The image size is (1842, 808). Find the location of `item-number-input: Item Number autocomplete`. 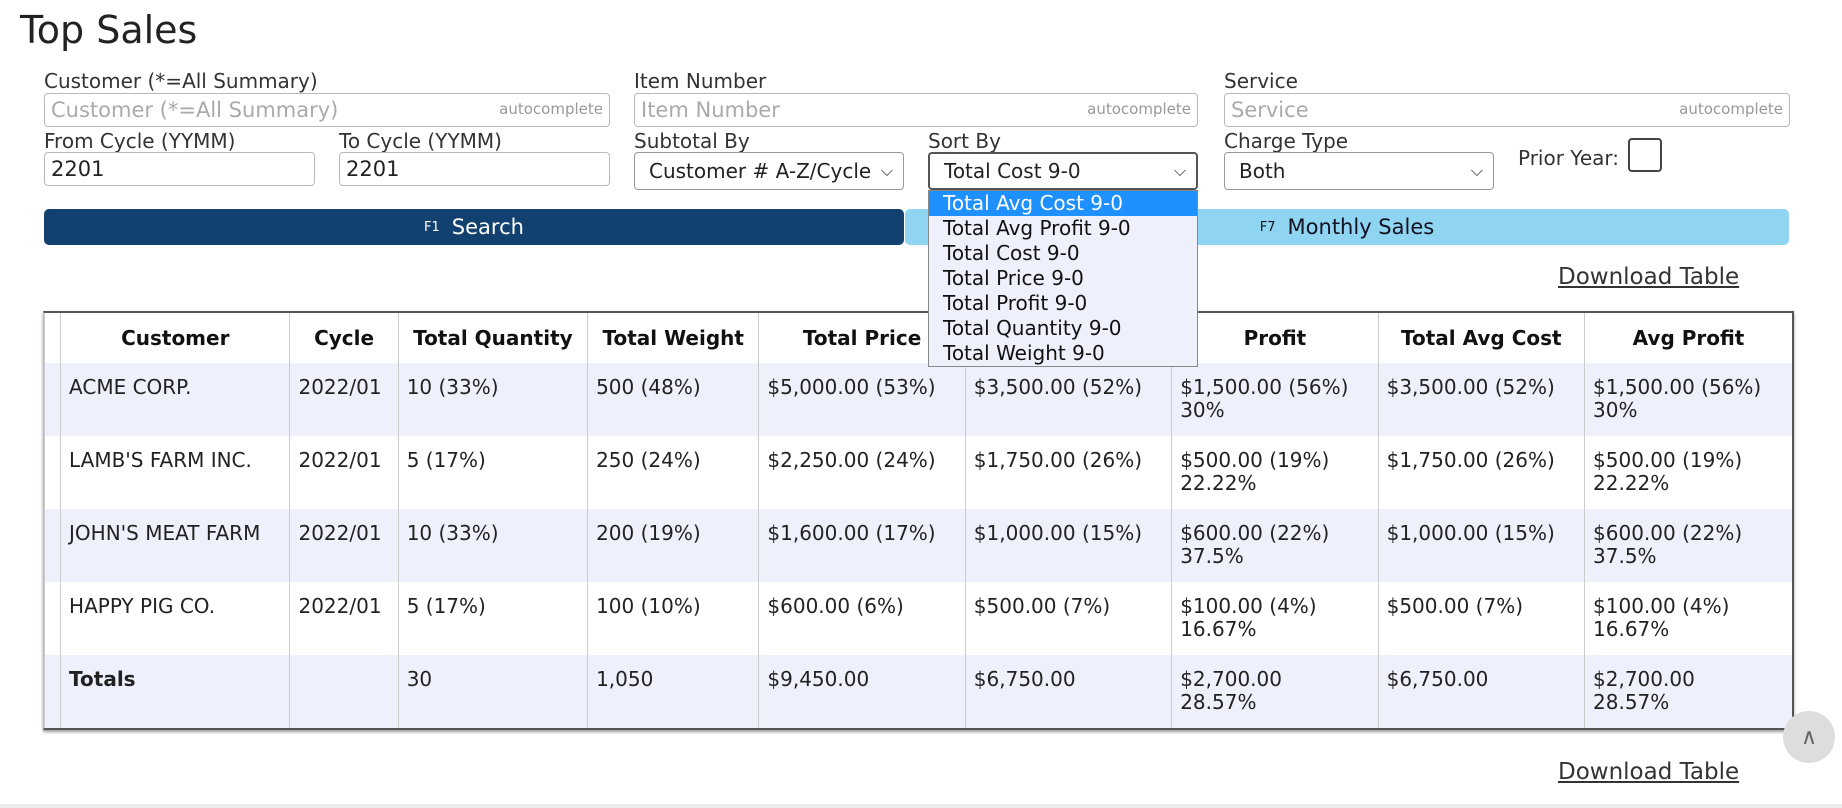

item-number-input: Item Number autocomplete is located at coordinates (916, 110).